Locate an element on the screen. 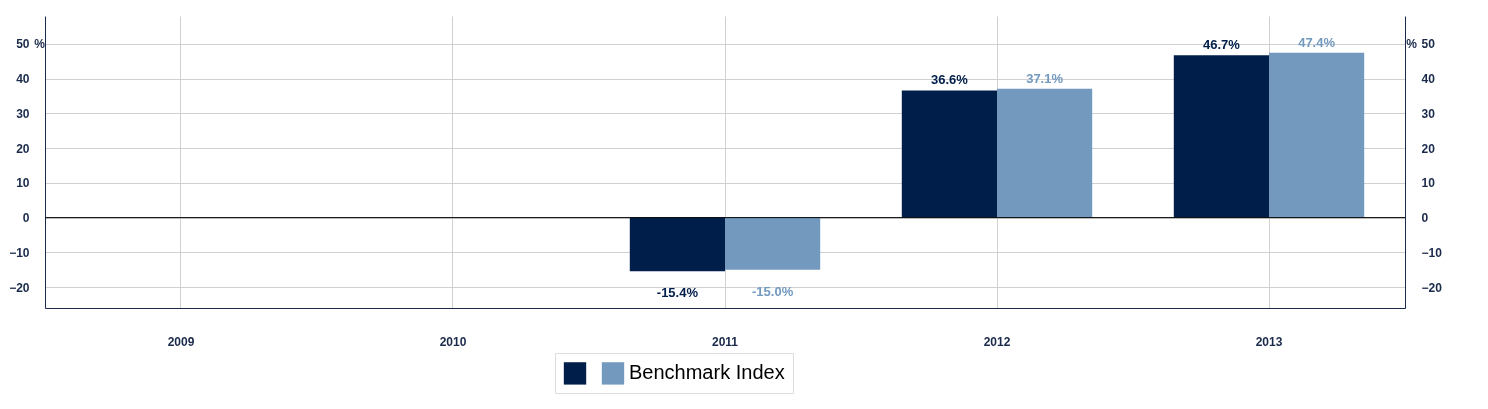 This screenshot has height=409, width=1488. x-tick-label: 2009 is located at coordinates (181, 341).